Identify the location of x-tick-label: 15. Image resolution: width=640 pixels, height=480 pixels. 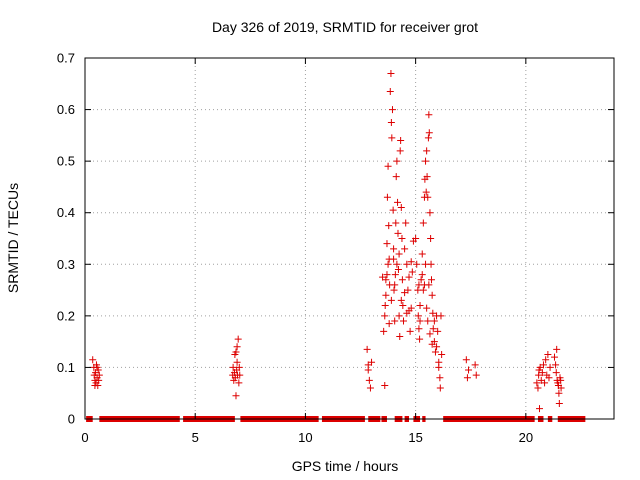
(415, 437).